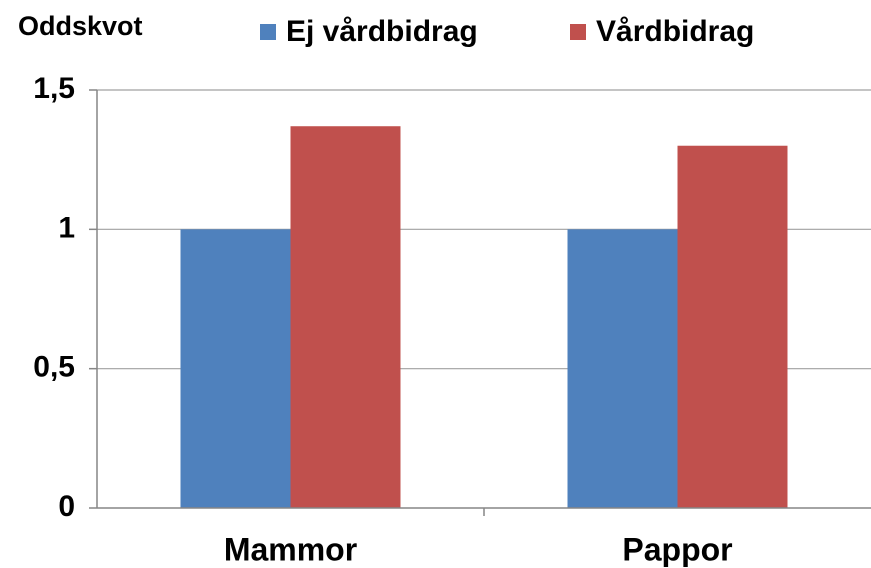  Describe the element at coordinates (66, 506) in the screenshot. I see `y-tick-label: 0` at that location.